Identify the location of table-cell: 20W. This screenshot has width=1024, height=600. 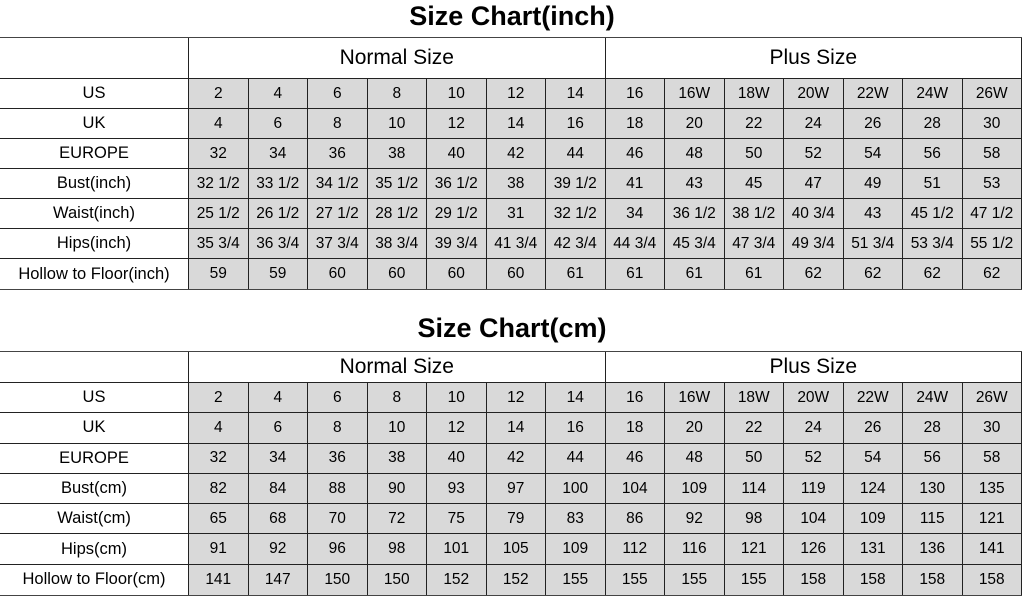
(814, 94).